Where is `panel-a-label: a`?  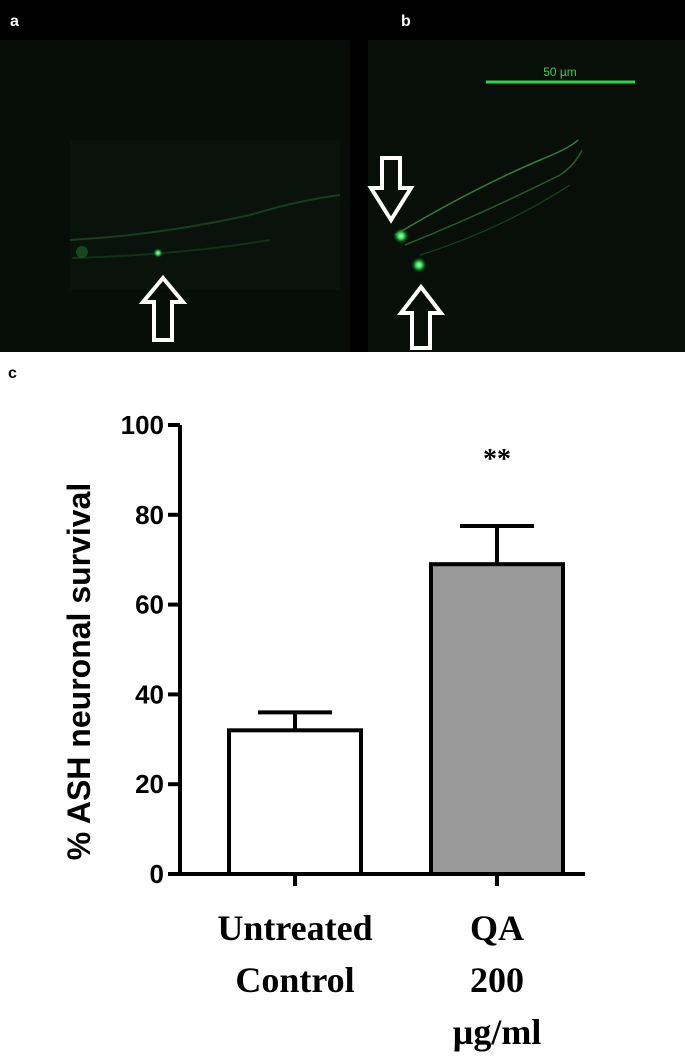 panel-a-label: a is located at coordinates (14, 21).